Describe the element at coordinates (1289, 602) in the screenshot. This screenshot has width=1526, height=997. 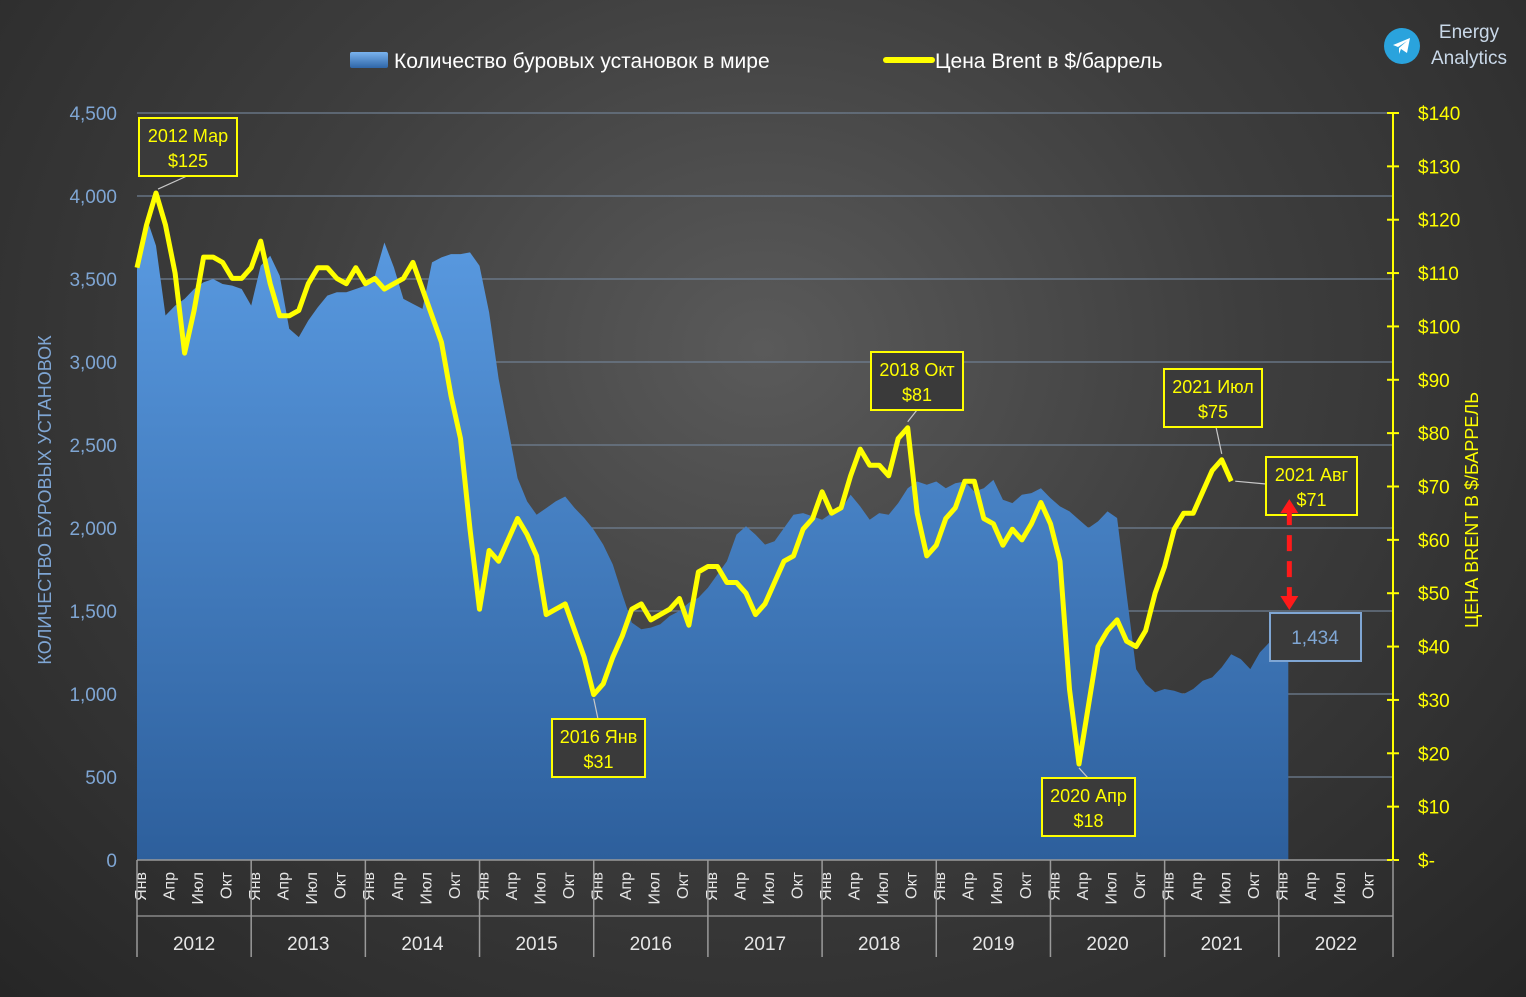
I see `gap-arrow-down-head` at that location.